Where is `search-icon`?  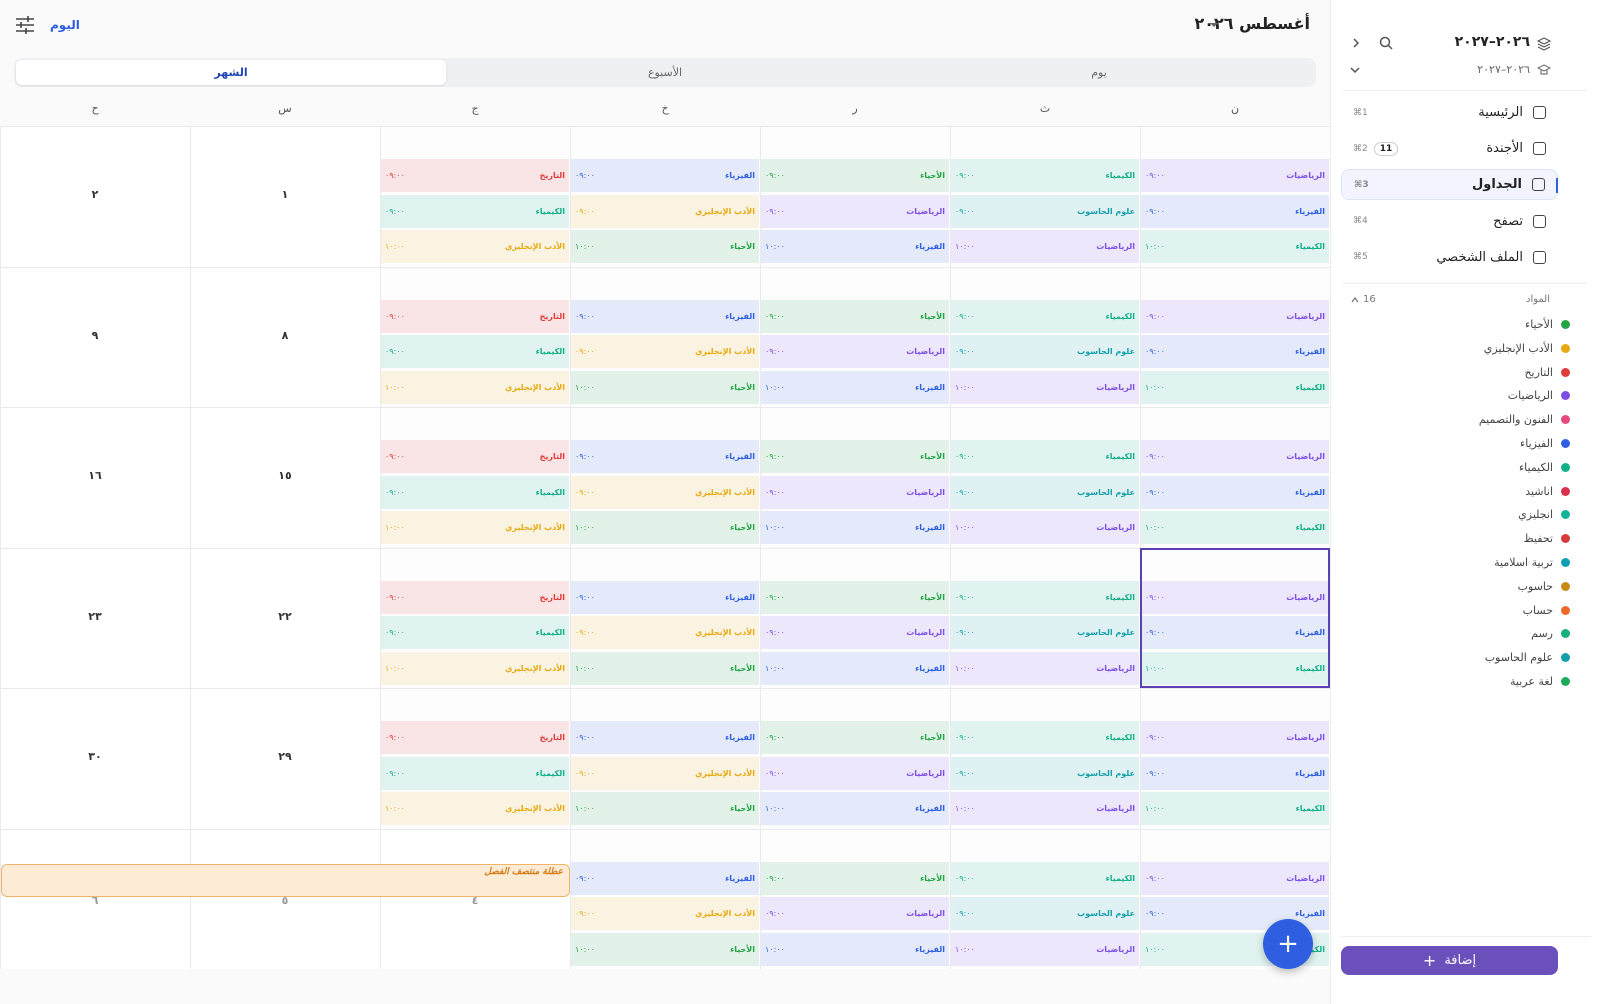 search-icon is located at coordinates (1386, 43).